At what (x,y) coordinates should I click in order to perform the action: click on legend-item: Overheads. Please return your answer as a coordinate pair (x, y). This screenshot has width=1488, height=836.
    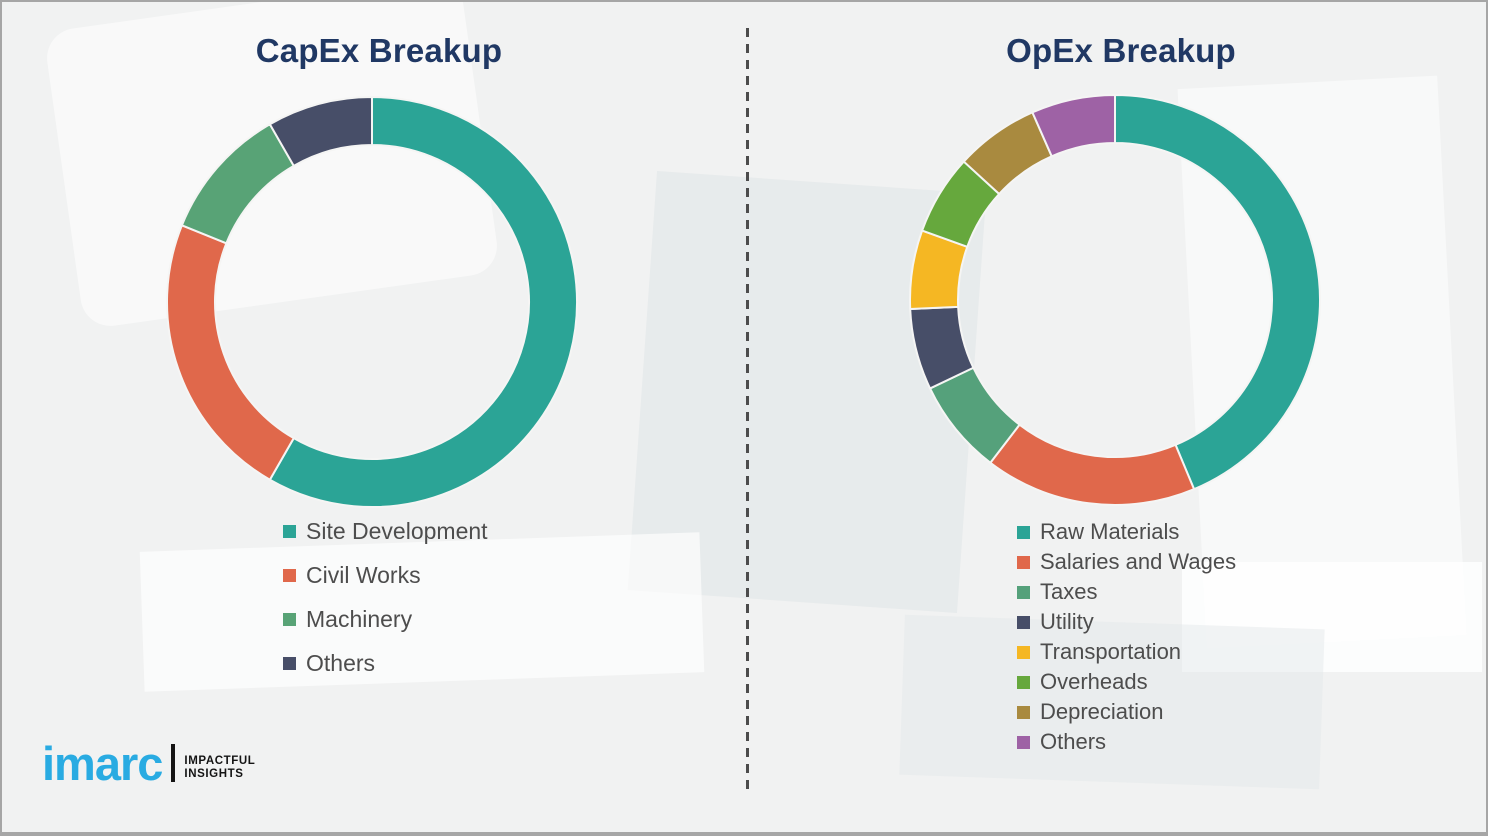
    Looking at the image, I should click on (1126, 682).